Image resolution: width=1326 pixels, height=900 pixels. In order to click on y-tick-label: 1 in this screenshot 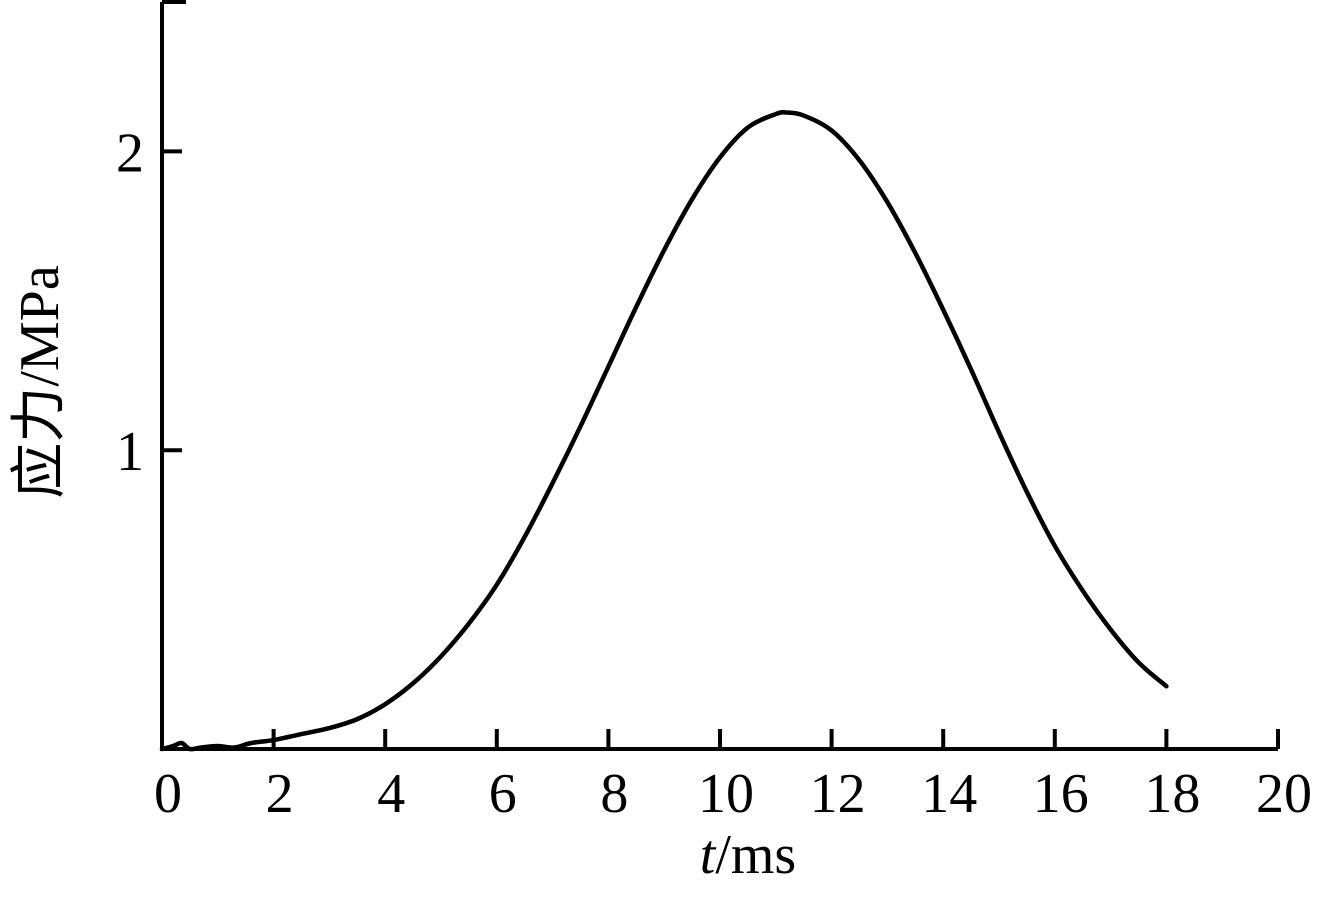, I will do `click(130, 452)`.